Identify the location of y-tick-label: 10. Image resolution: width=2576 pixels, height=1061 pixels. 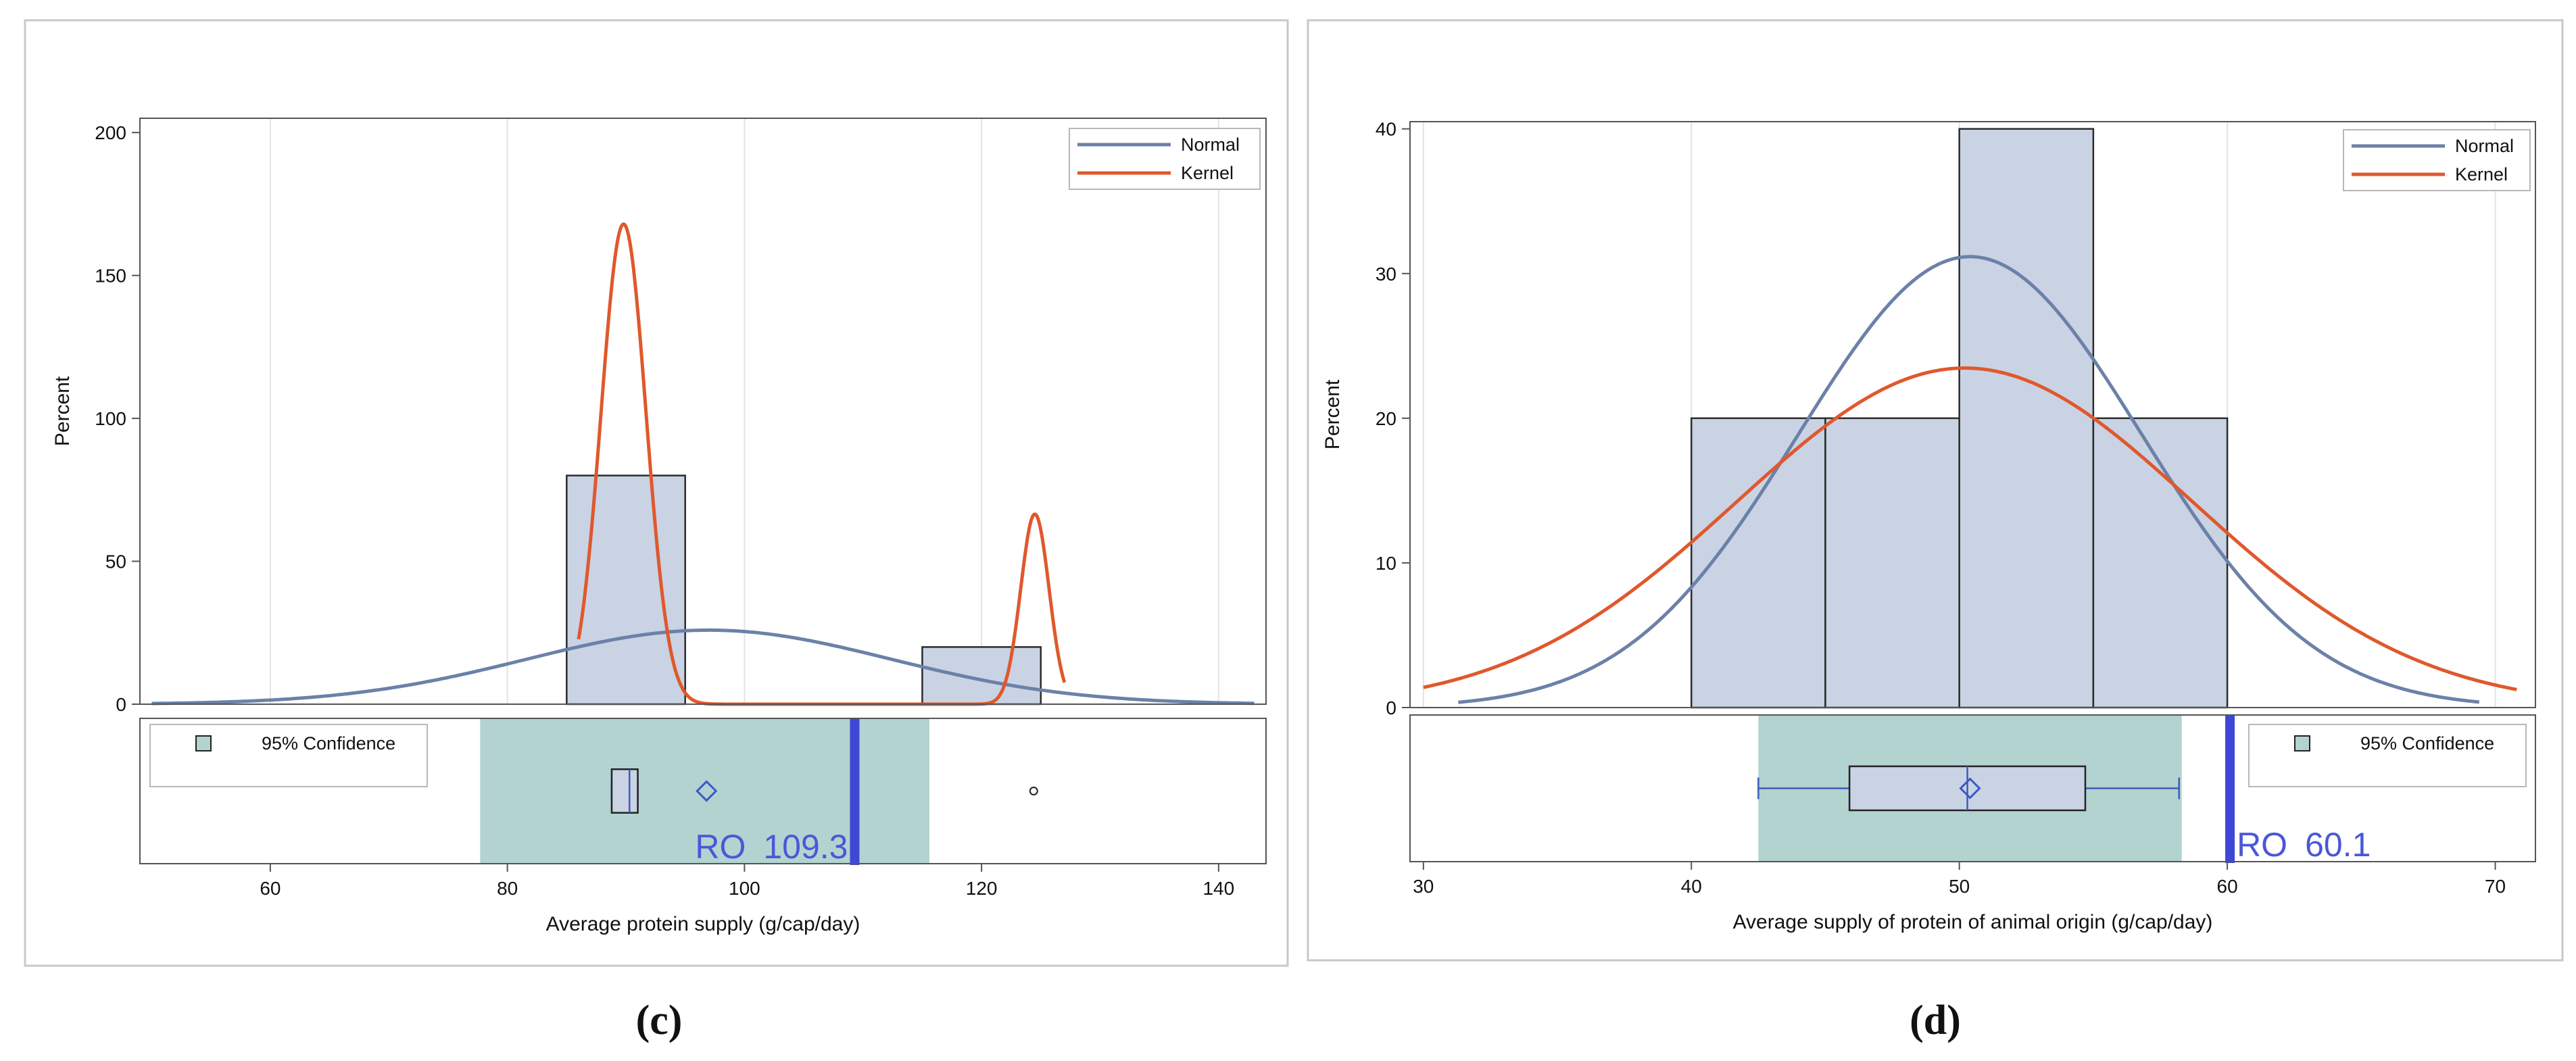
(1386, 563).